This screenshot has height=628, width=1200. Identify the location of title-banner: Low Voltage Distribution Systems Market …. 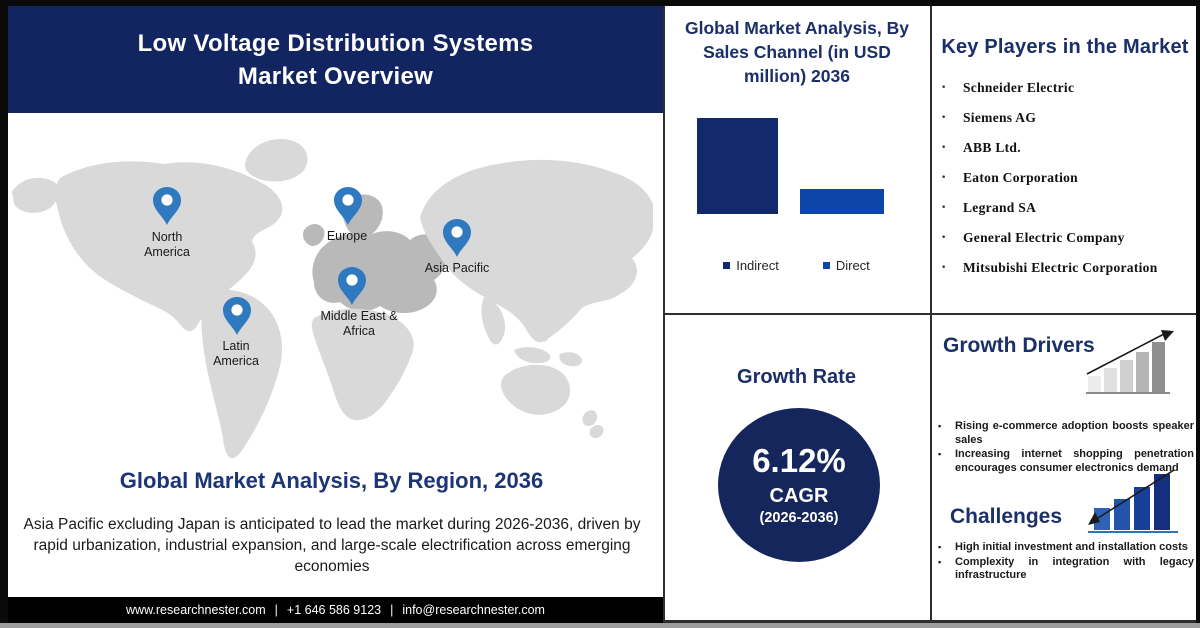
(335, 59).